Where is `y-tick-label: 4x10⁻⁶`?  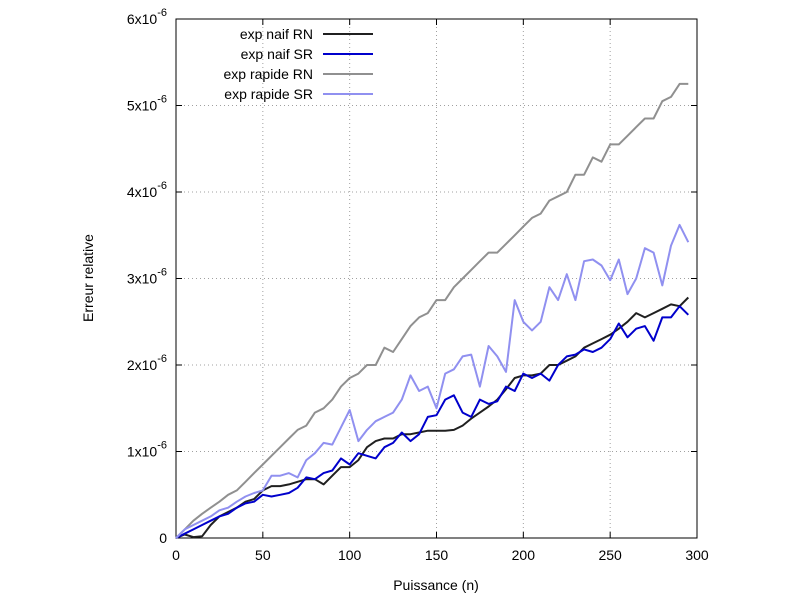 y-tick-label: 4x10⁻⁶ is located at coordinates (147, 190).